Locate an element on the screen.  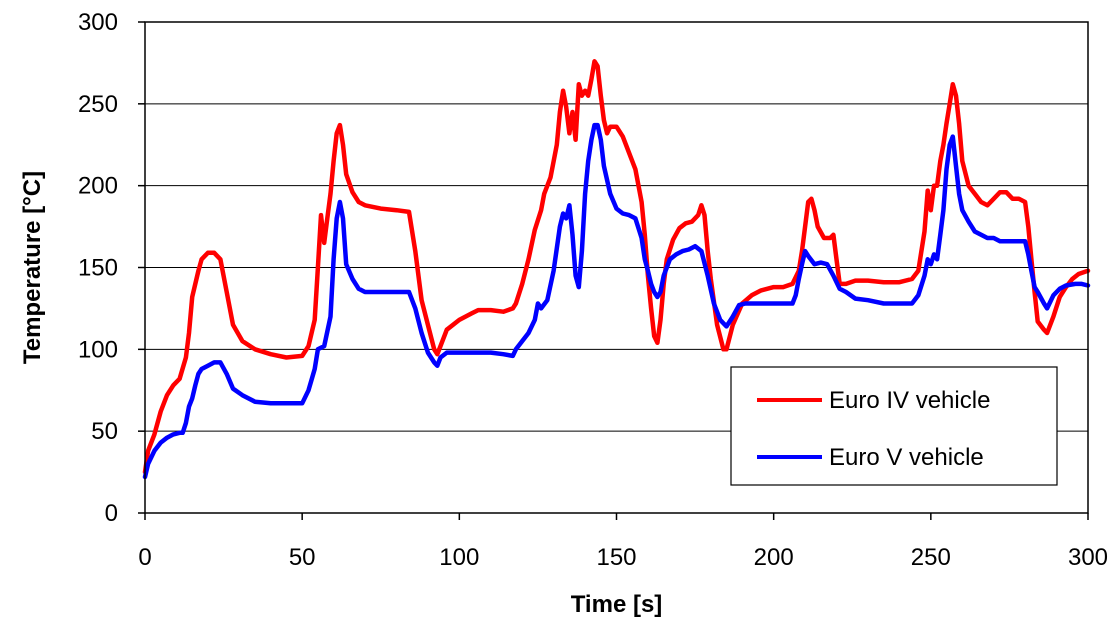
x-tick-label: 100 is located at coordinates (459, 557).